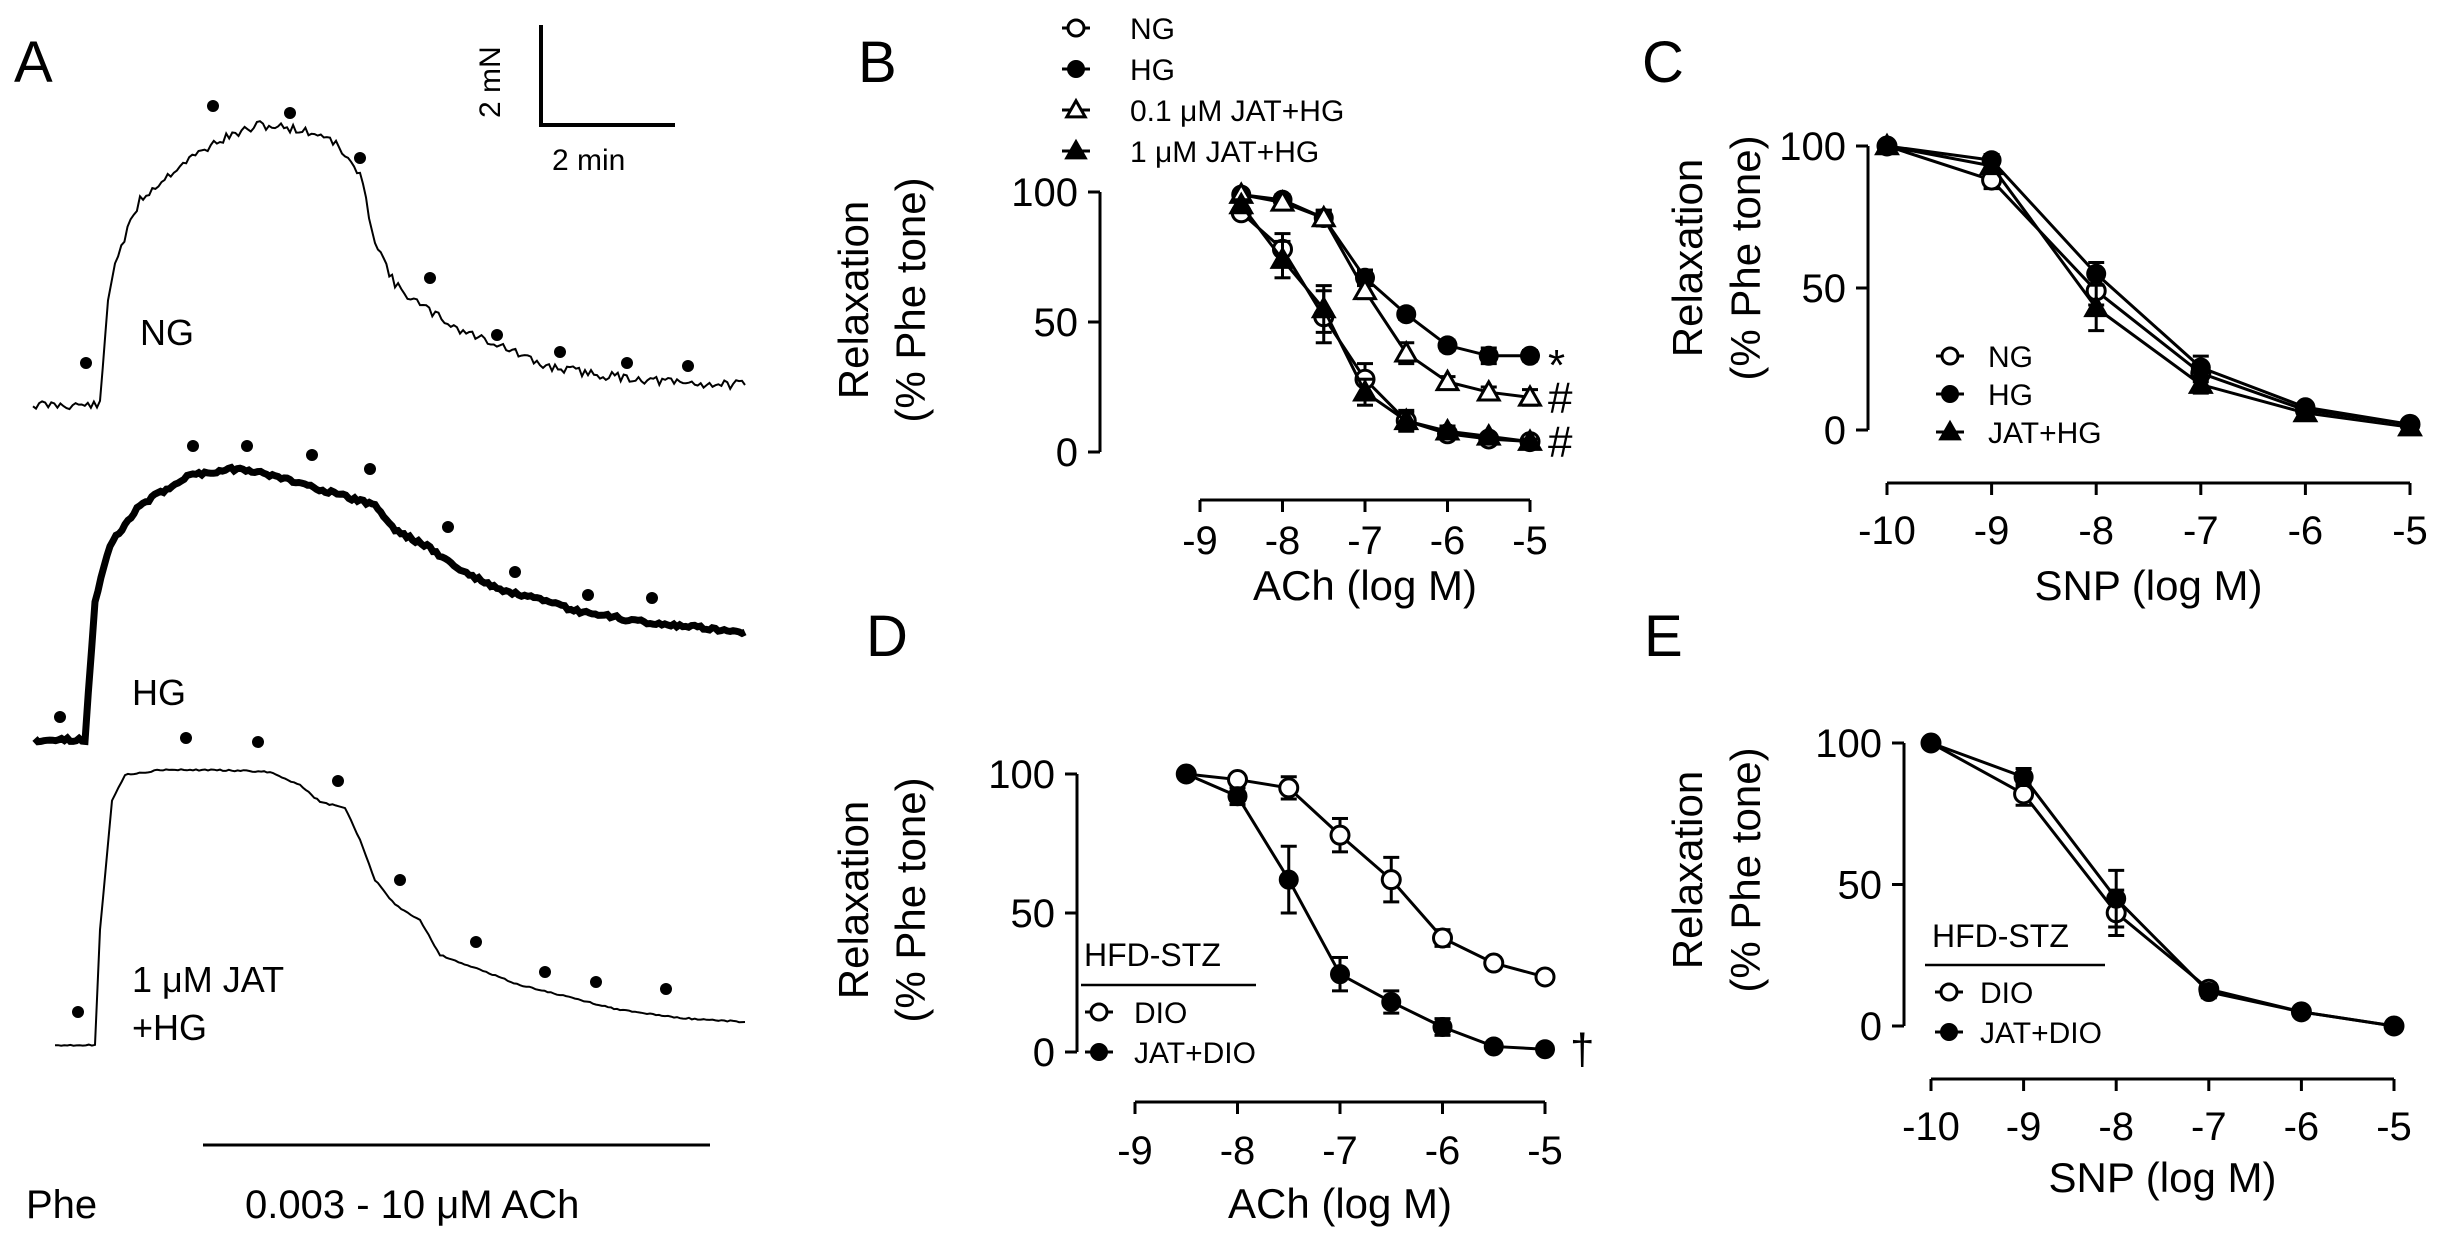 This screenshot has width=2441, height=1241. I want to click on scale-bar, so click(607, 76).